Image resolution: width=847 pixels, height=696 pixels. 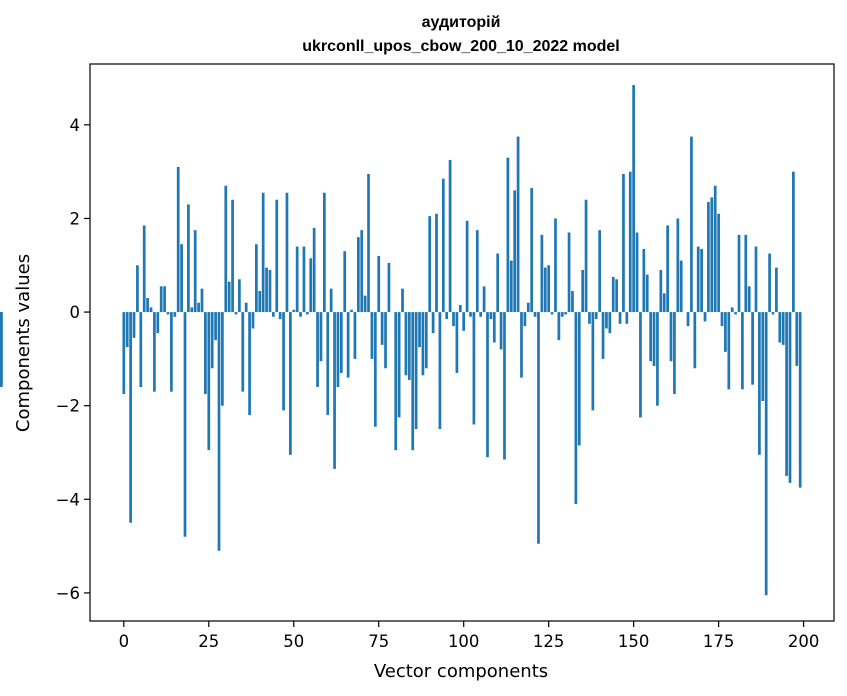 What do you see at coordinates (804, 641) in the screenshot?
I see `x-tick-label: 200` at bounding box center [804, 641].